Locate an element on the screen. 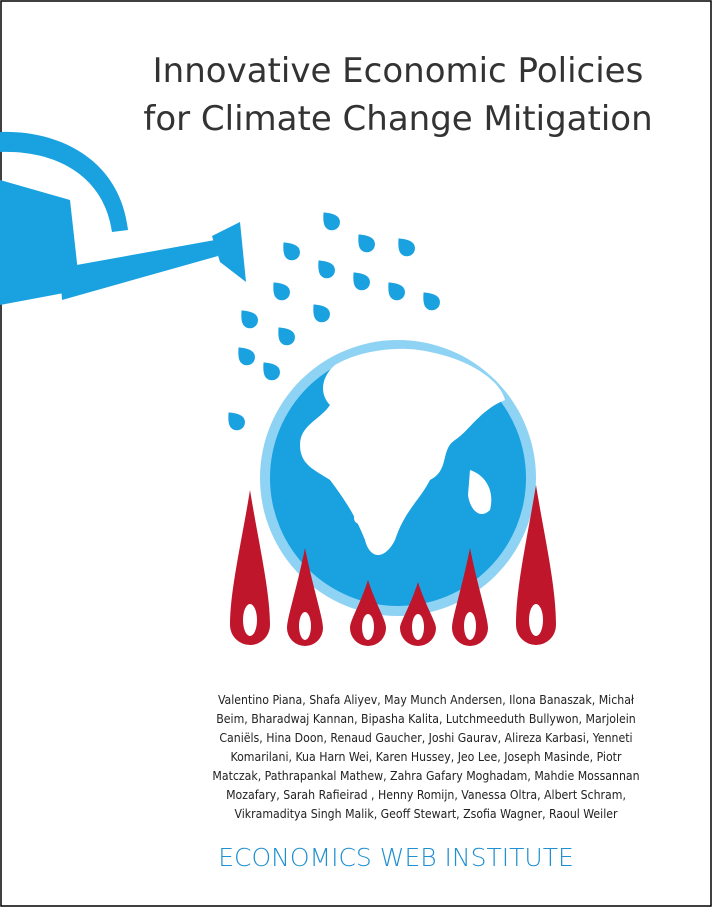  can-spout is located at coordinates (139, 270).